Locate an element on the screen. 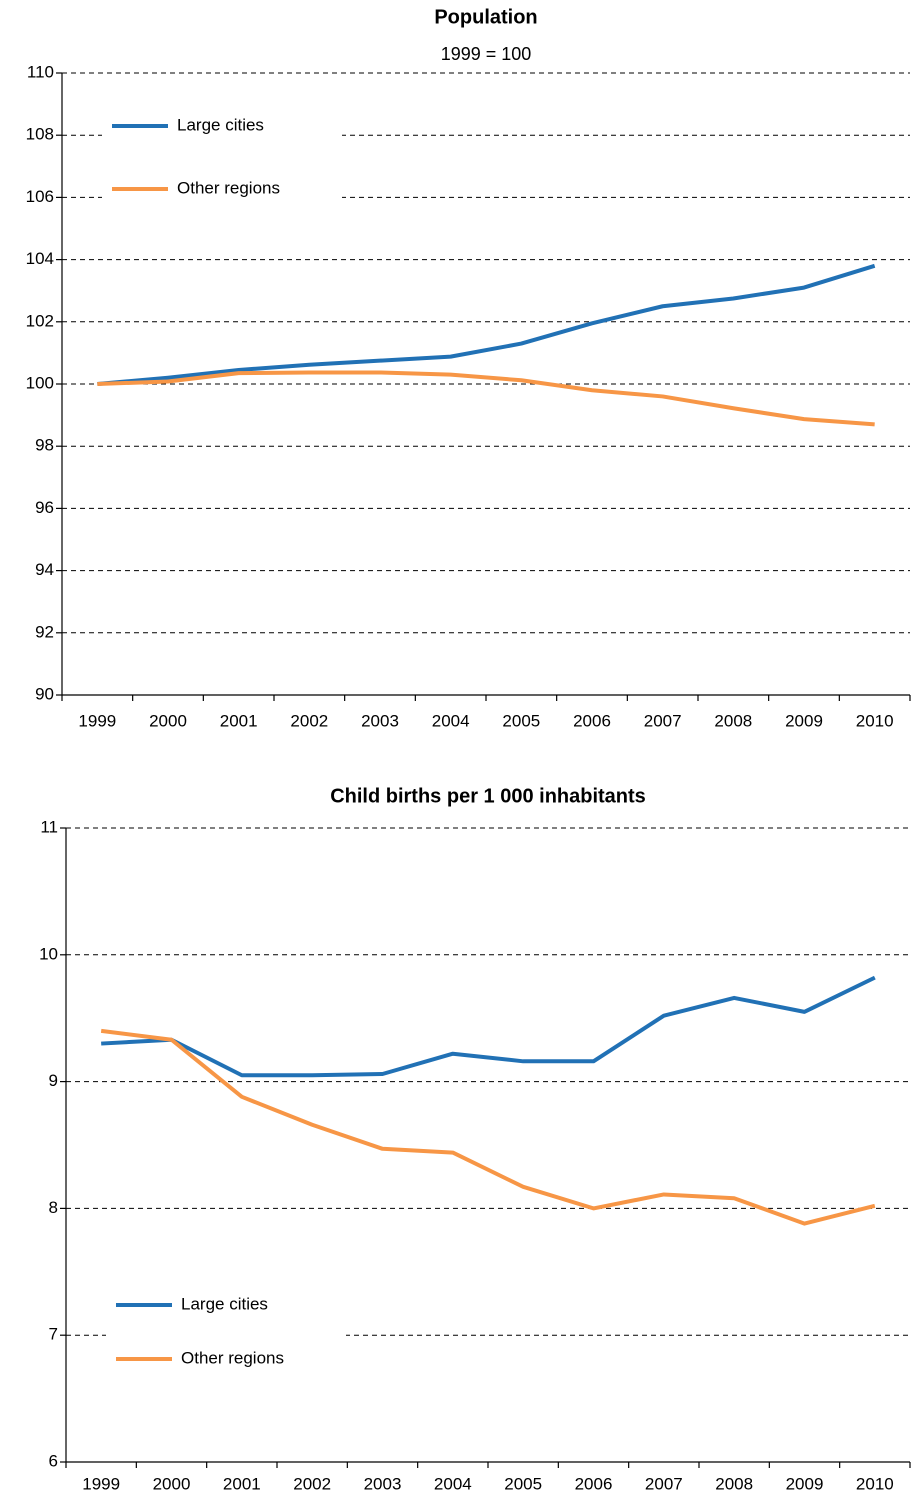 Image resolution: width=911 pixels, height=1497 pixels. y-tick-label: 98 is located at coordinates (44, 445).